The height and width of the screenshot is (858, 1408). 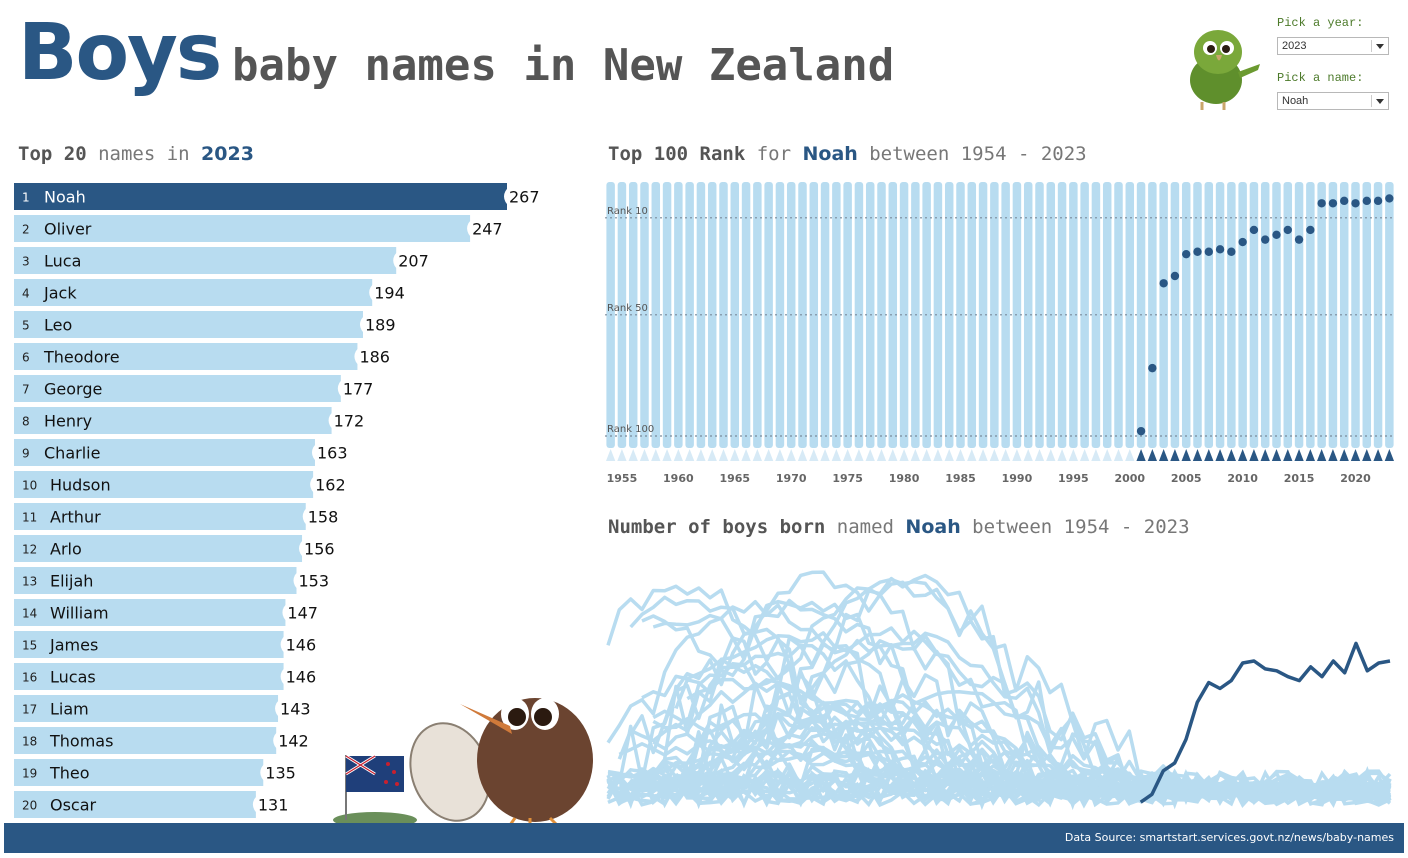 What do you see at coordinates (1265, 722) in the screenshot?
I see `highlight-name-line` at bounding box center [1265, 722].